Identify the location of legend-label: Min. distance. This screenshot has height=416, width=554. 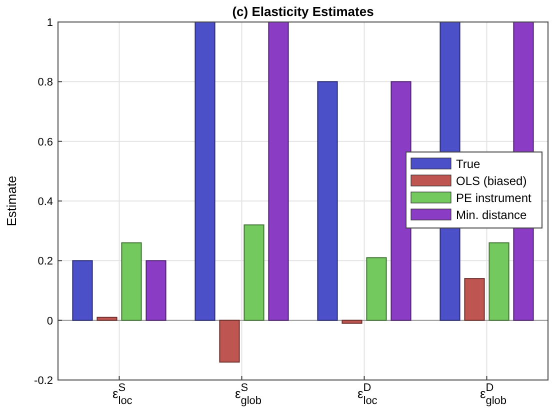
(492, 215).